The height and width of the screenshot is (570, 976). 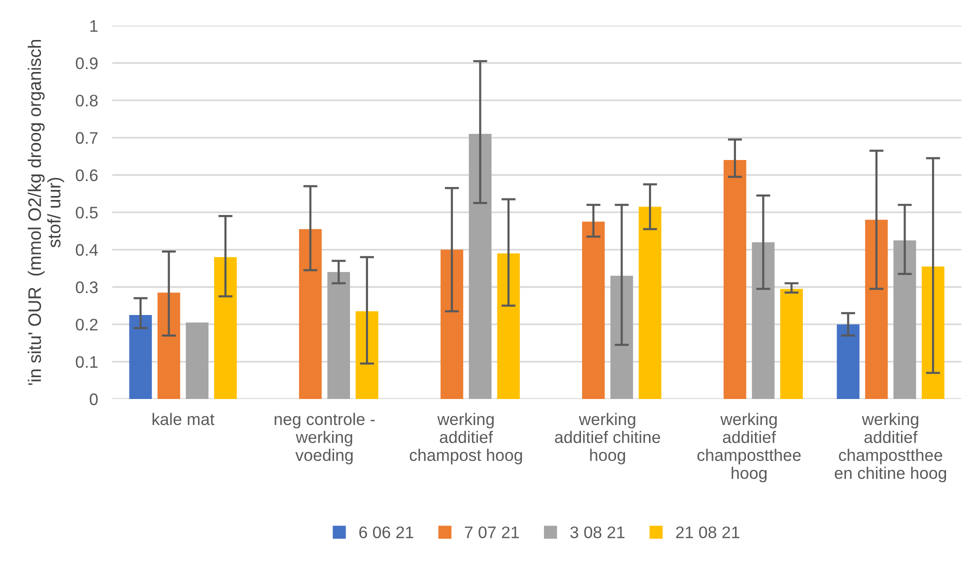 What do you see at coordinates (708, 532) in the screenshot?
I see `legend-label: 21 08 21` at bounding box center [708, 532].